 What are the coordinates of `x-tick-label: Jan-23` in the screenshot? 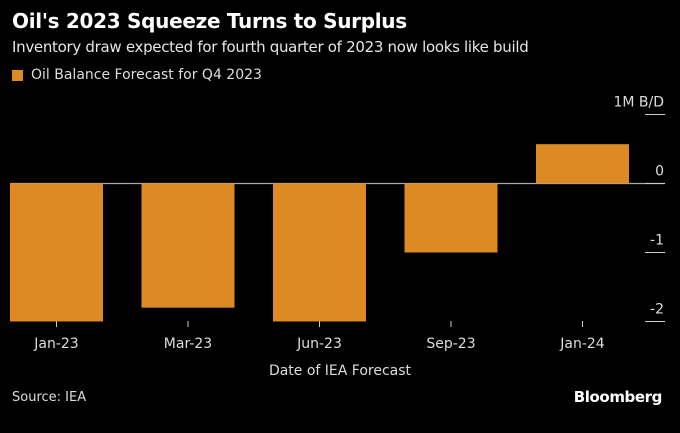 It's located at (55, 344).